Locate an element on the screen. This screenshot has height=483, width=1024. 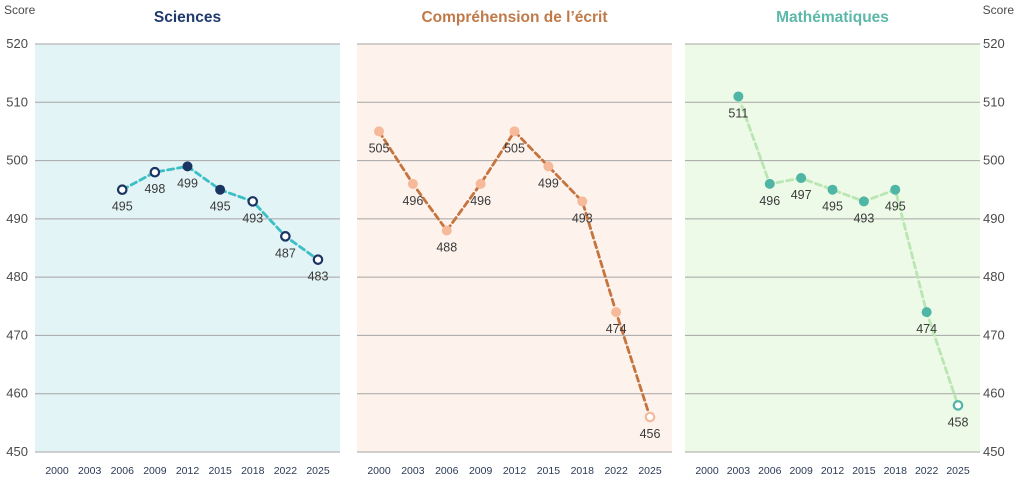
panel-title: Compréhension de l’écrit is located at coordinates (514, 17).